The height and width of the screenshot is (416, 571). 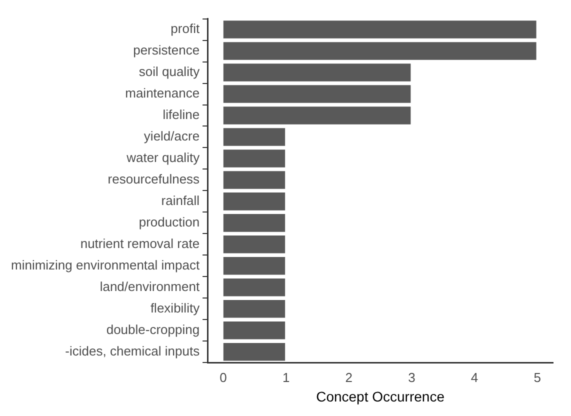 I want to click on y-tick-label: water quality, so click(x=163, y=158).